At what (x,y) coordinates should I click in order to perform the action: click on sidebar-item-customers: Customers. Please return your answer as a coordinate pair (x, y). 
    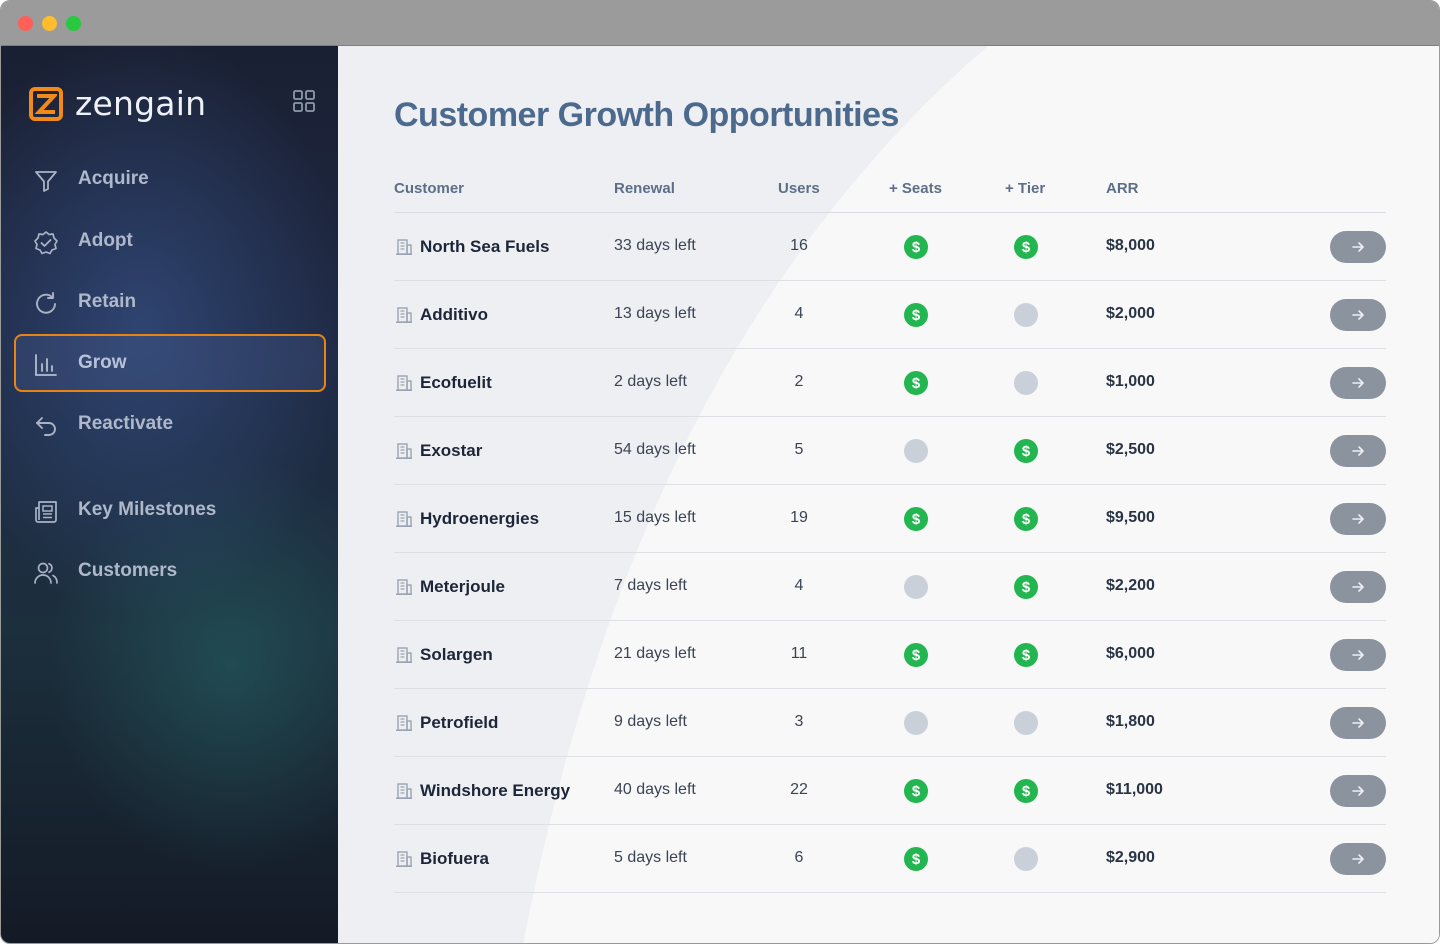
    Looking at the image, I should click on (170, 571).